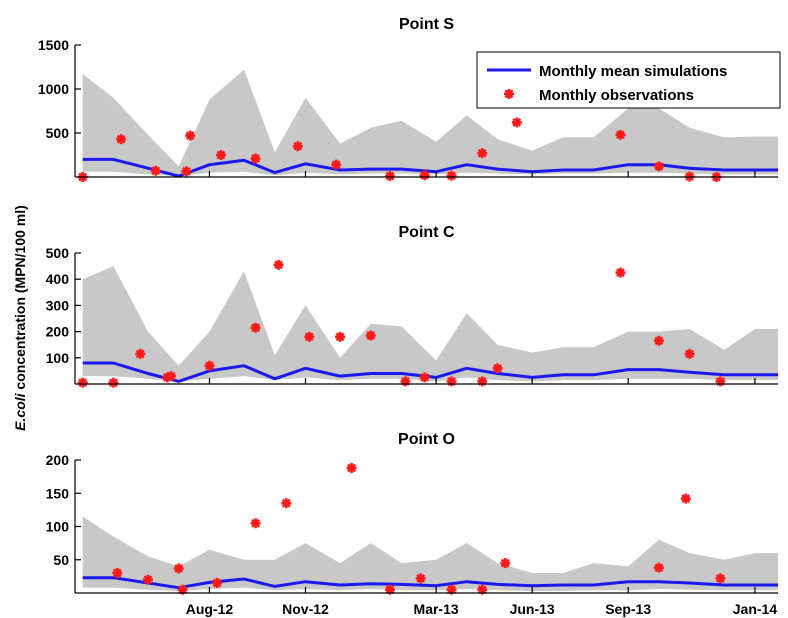  What do you see at coordinates (61, 560) in the screenshot?
I see `y-tick-label: 50` at bounding box center [61, 560].